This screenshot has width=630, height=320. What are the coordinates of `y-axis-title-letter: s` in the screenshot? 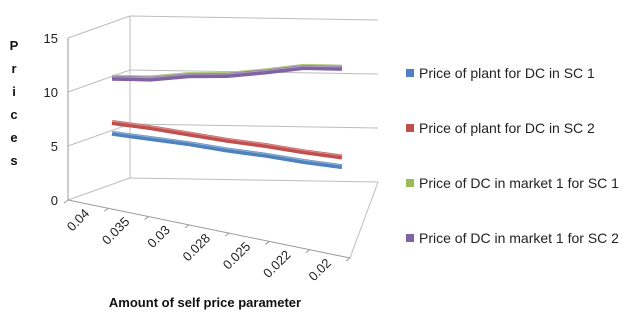 It's located at (13, 160).